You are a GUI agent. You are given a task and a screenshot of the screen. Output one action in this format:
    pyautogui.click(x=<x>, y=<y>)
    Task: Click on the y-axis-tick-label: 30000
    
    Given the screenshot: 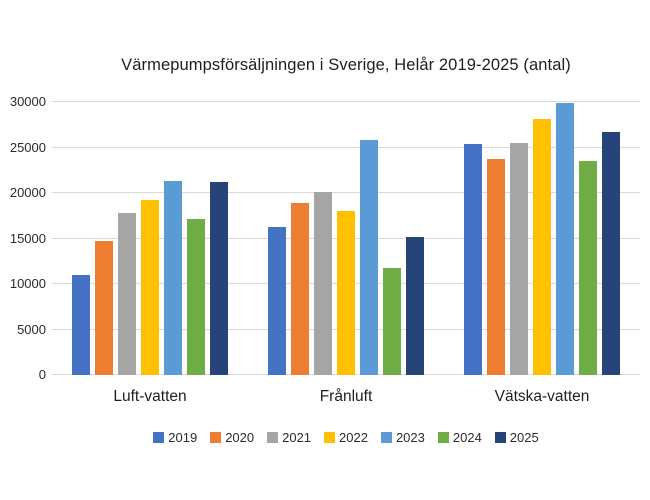 What is the action you would take?
    pyautogui.click(x=27, y=101)
    